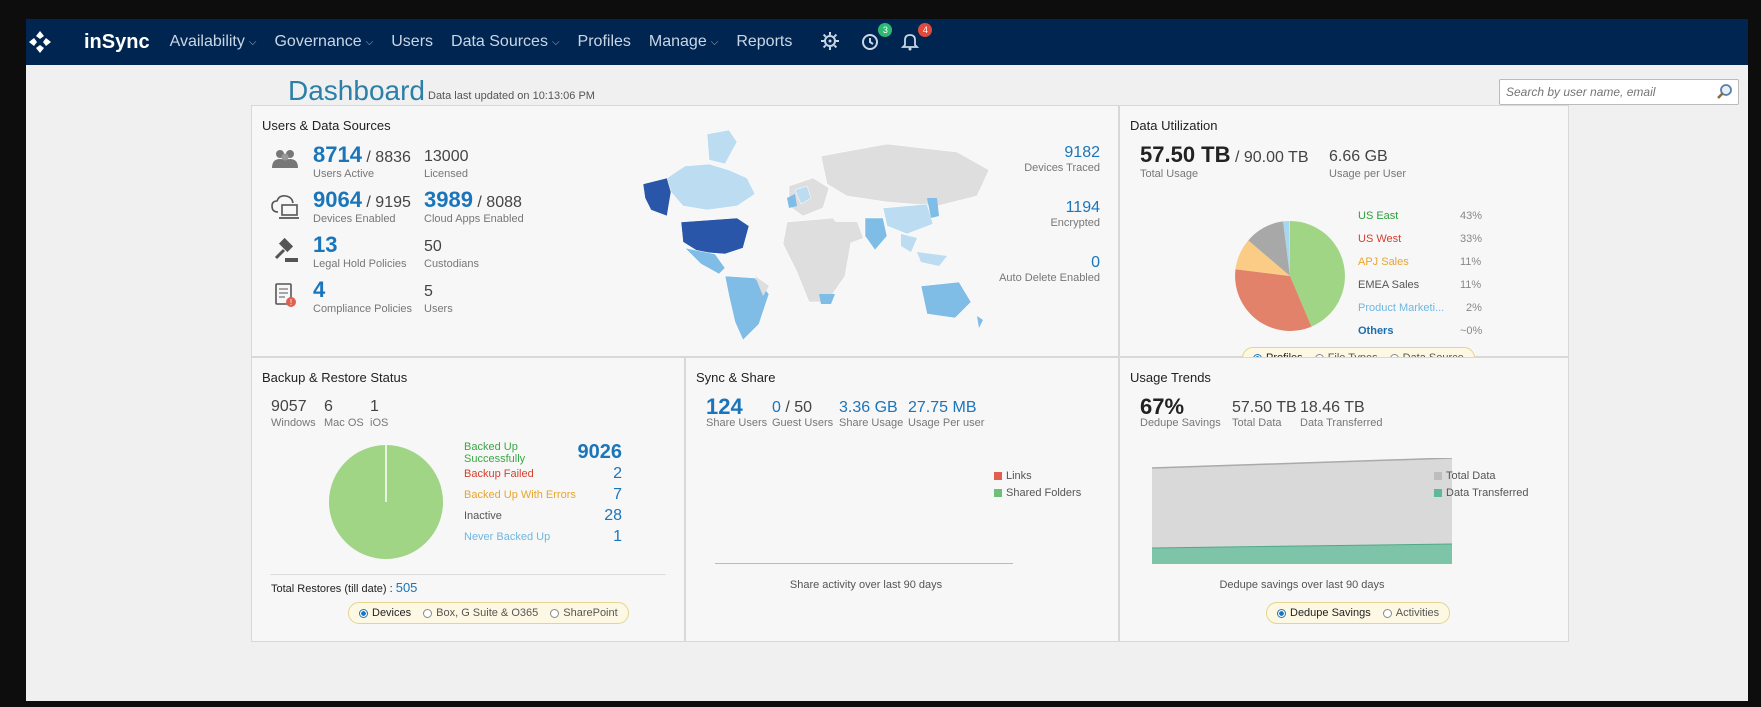 The image size is (1761, 707). I want to click on devices-traced-stat: 9182 Devices Traced, so click(1062, 159).